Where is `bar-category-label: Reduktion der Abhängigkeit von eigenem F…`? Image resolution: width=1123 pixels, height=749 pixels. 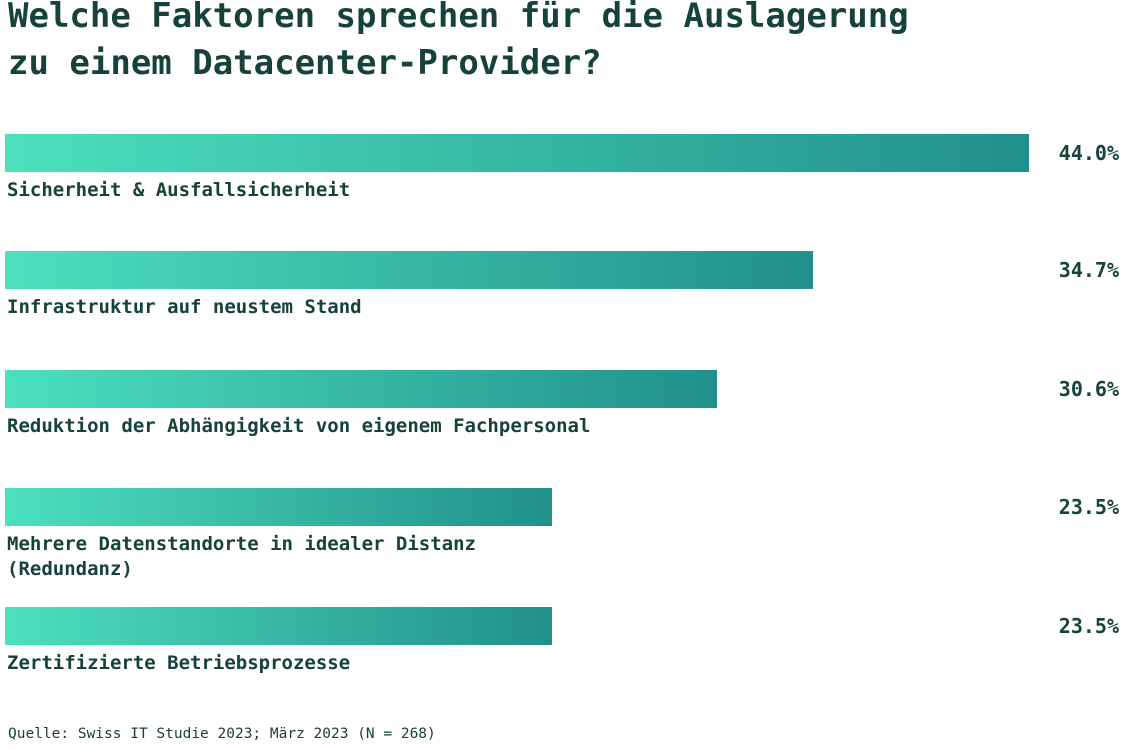
bar-category-label: Reduktion der Abhängigkeit von eigenem F… is located at coordinates (299, 426).